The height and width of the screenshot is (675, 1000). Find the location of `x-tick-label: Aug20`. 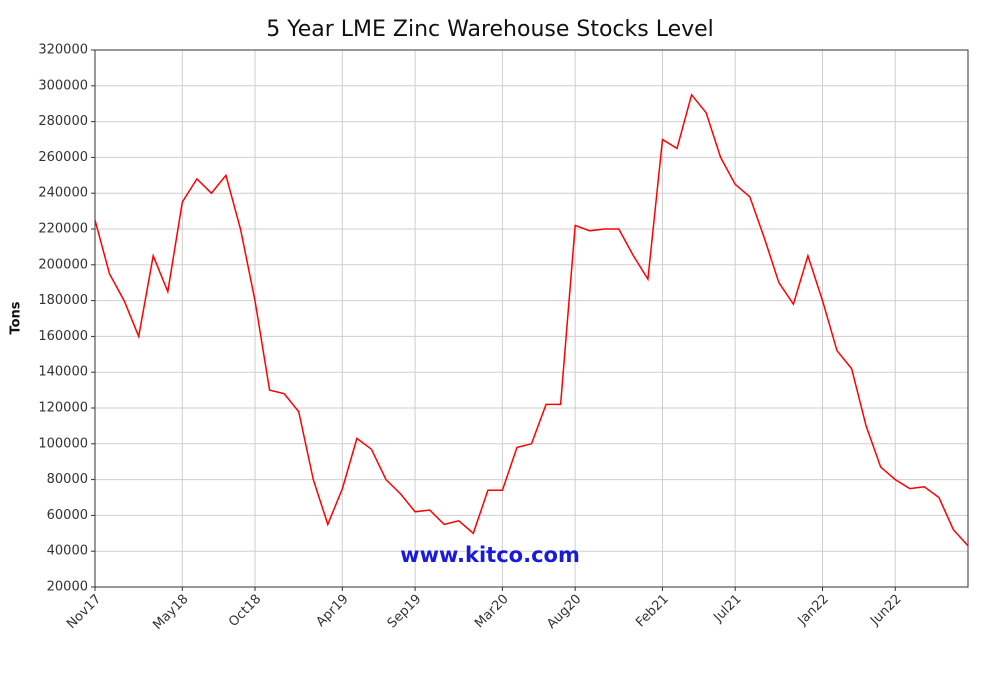

x-tick-label: Aug20 is located at coordinates (564, 612).